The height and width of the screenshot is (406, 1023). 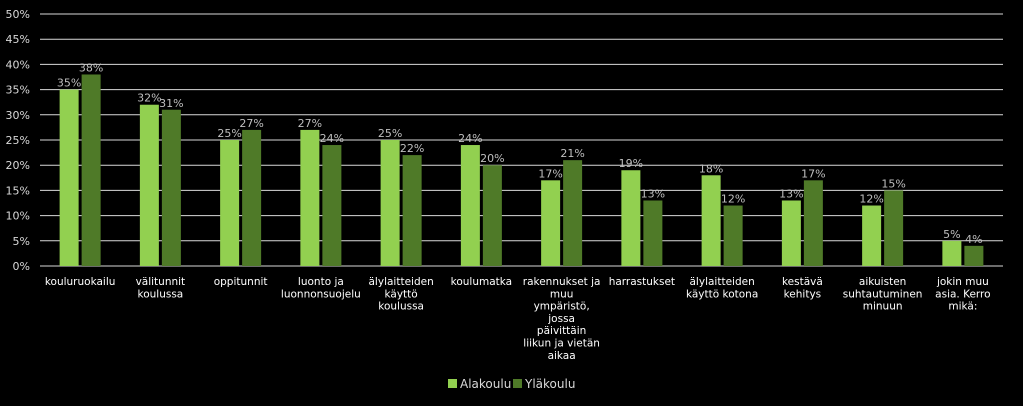 What do you see at coordinates (549, 384) in the screenshot?
I see `legend-label: Yläkoulu` at bounding box center [549, 384].